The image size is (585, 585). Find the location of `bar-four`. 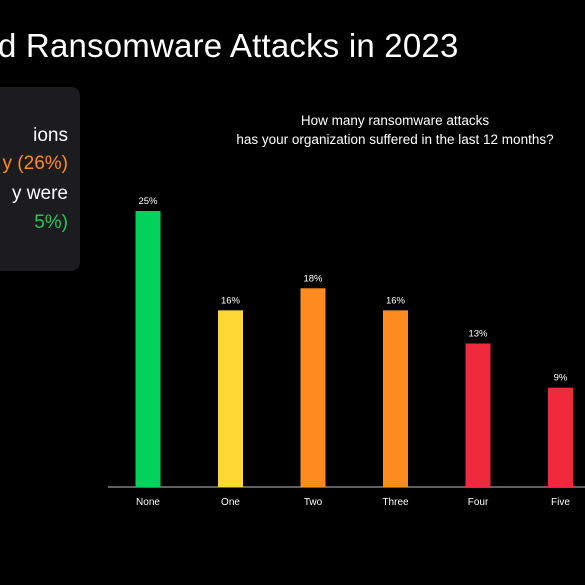

bar-four is located at coordinates (478, 415).